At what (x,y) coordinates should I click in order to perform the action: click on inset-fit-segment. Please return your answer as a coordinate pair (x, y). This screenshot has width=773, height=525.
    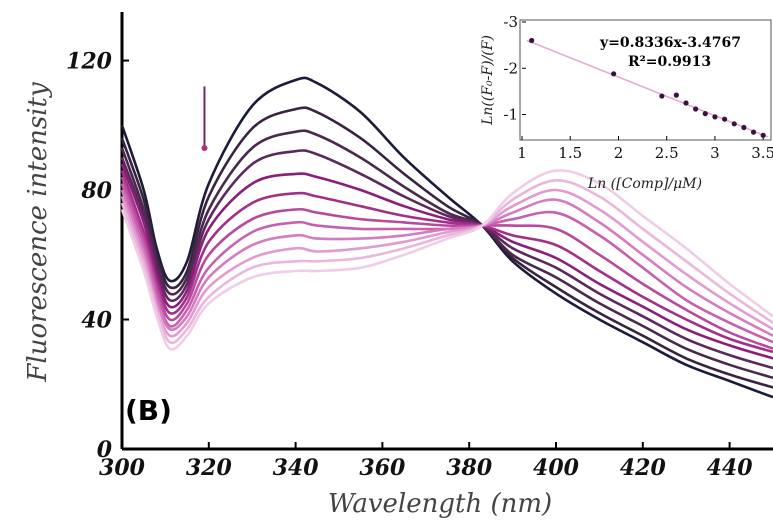
    Looking at the image, I should click on (647, 88).